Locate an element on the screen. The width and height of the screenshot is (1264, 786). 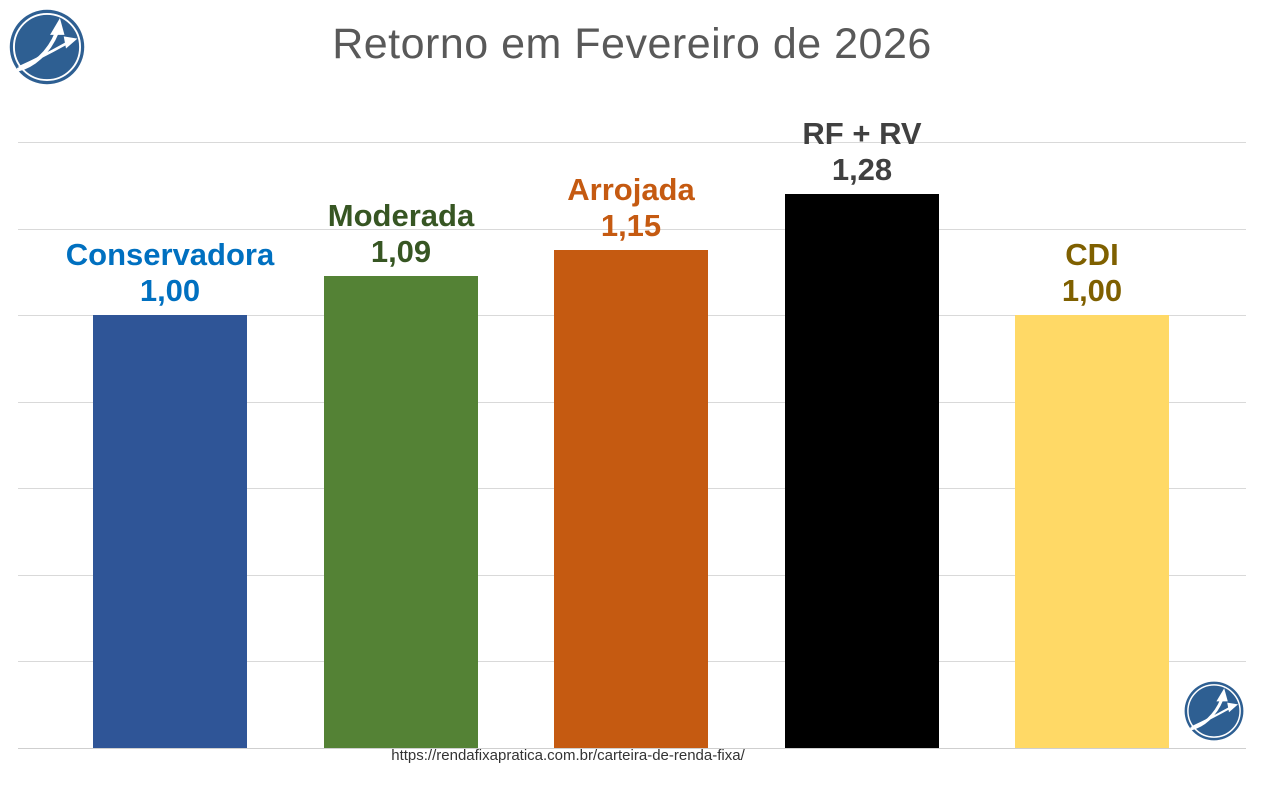
bar-category-label: RF + RV is located at coordinates (862, 133).